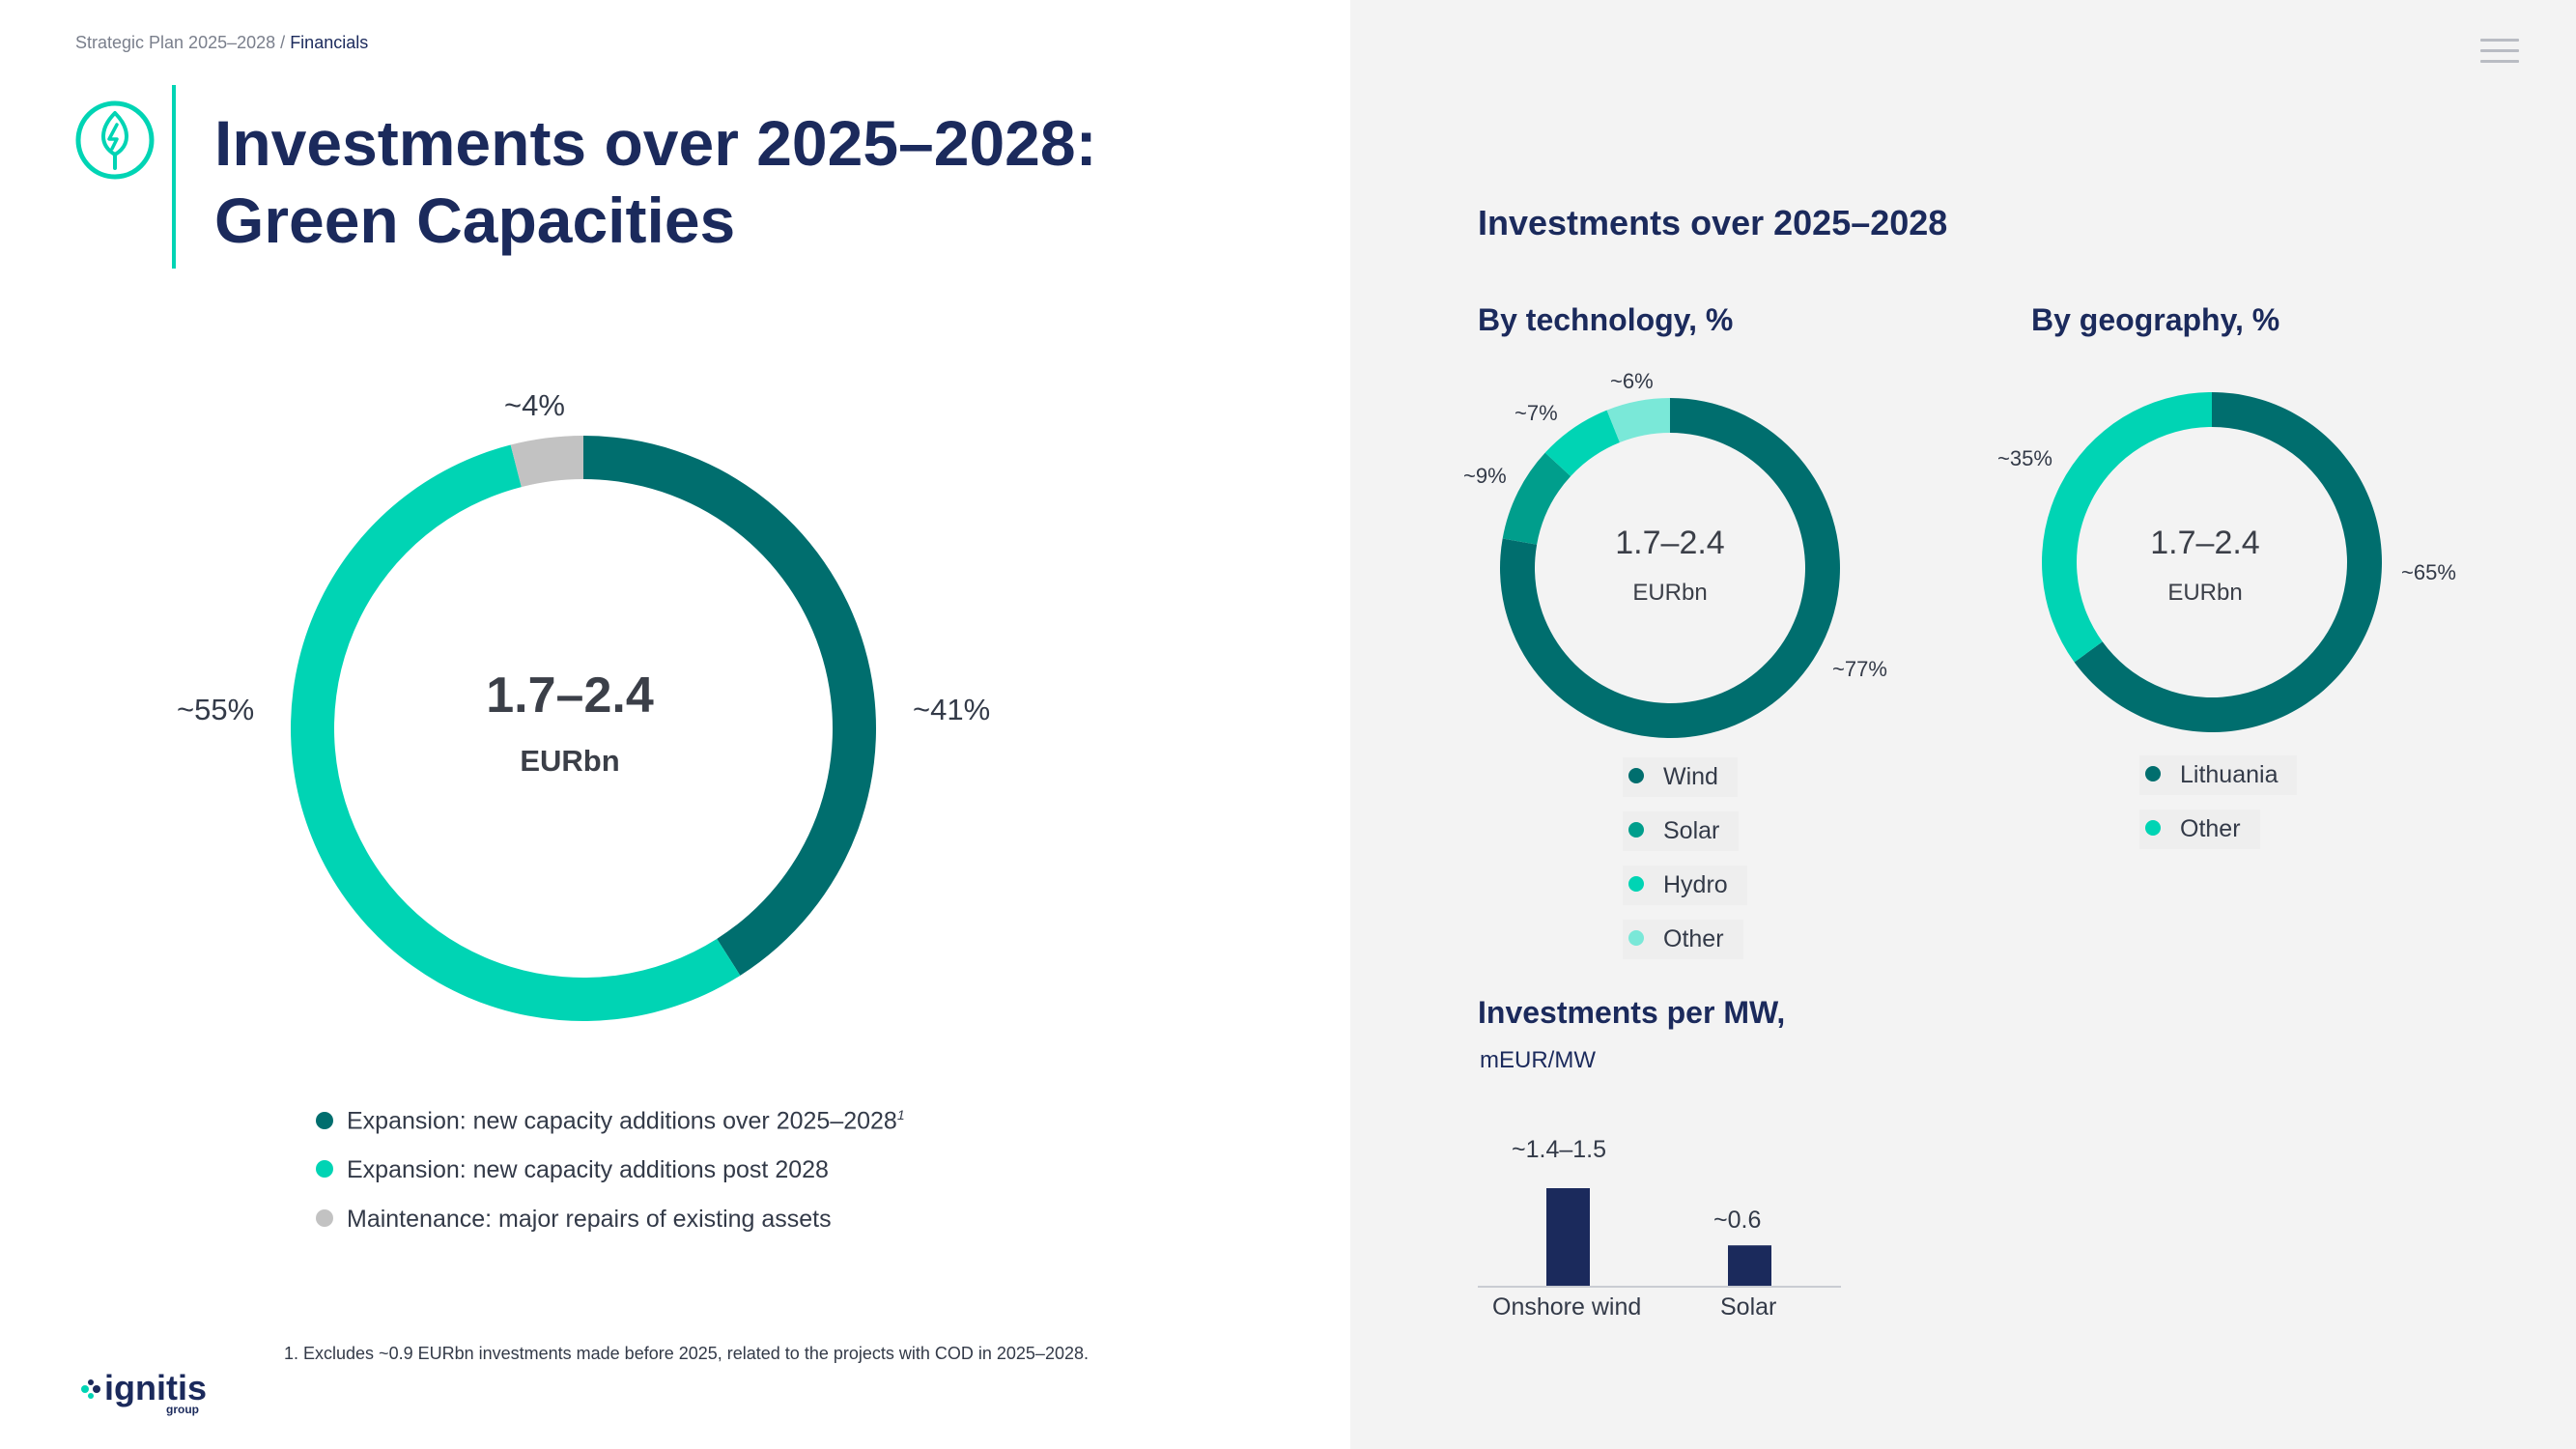 This screenshot has height=1449, width=2576. I want to click on right-panel-title: Investments over 2025–2028, so click(1713, 222).